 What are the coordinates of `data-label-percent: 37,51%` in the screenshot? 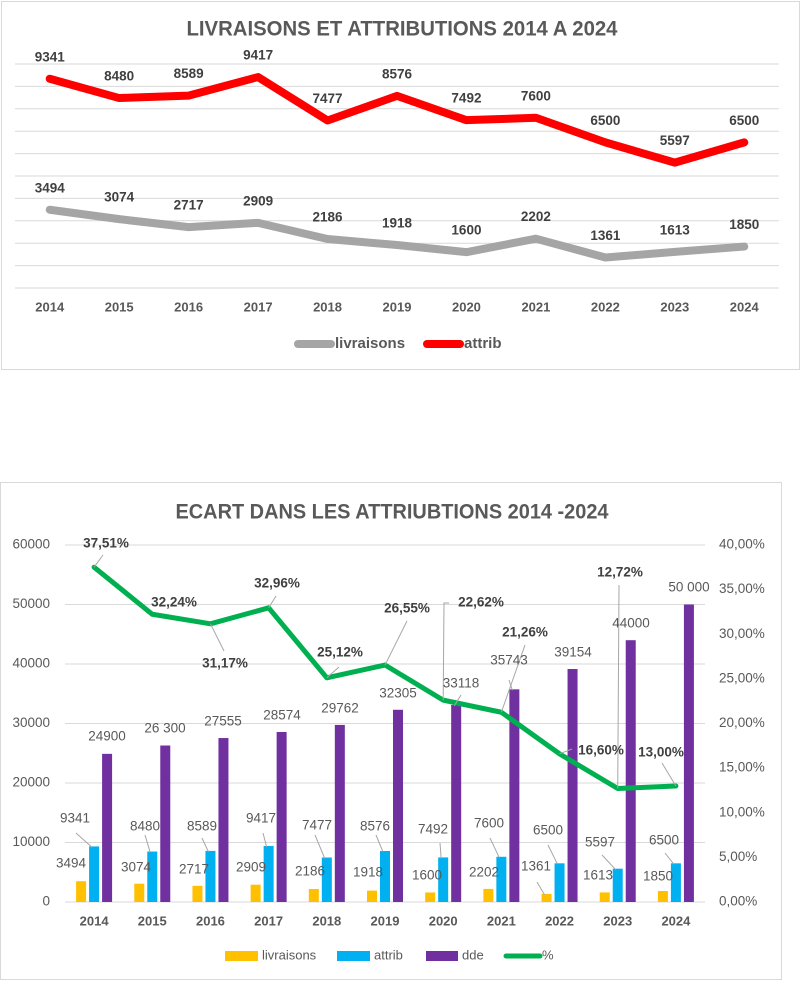 It's located at (106, 543).